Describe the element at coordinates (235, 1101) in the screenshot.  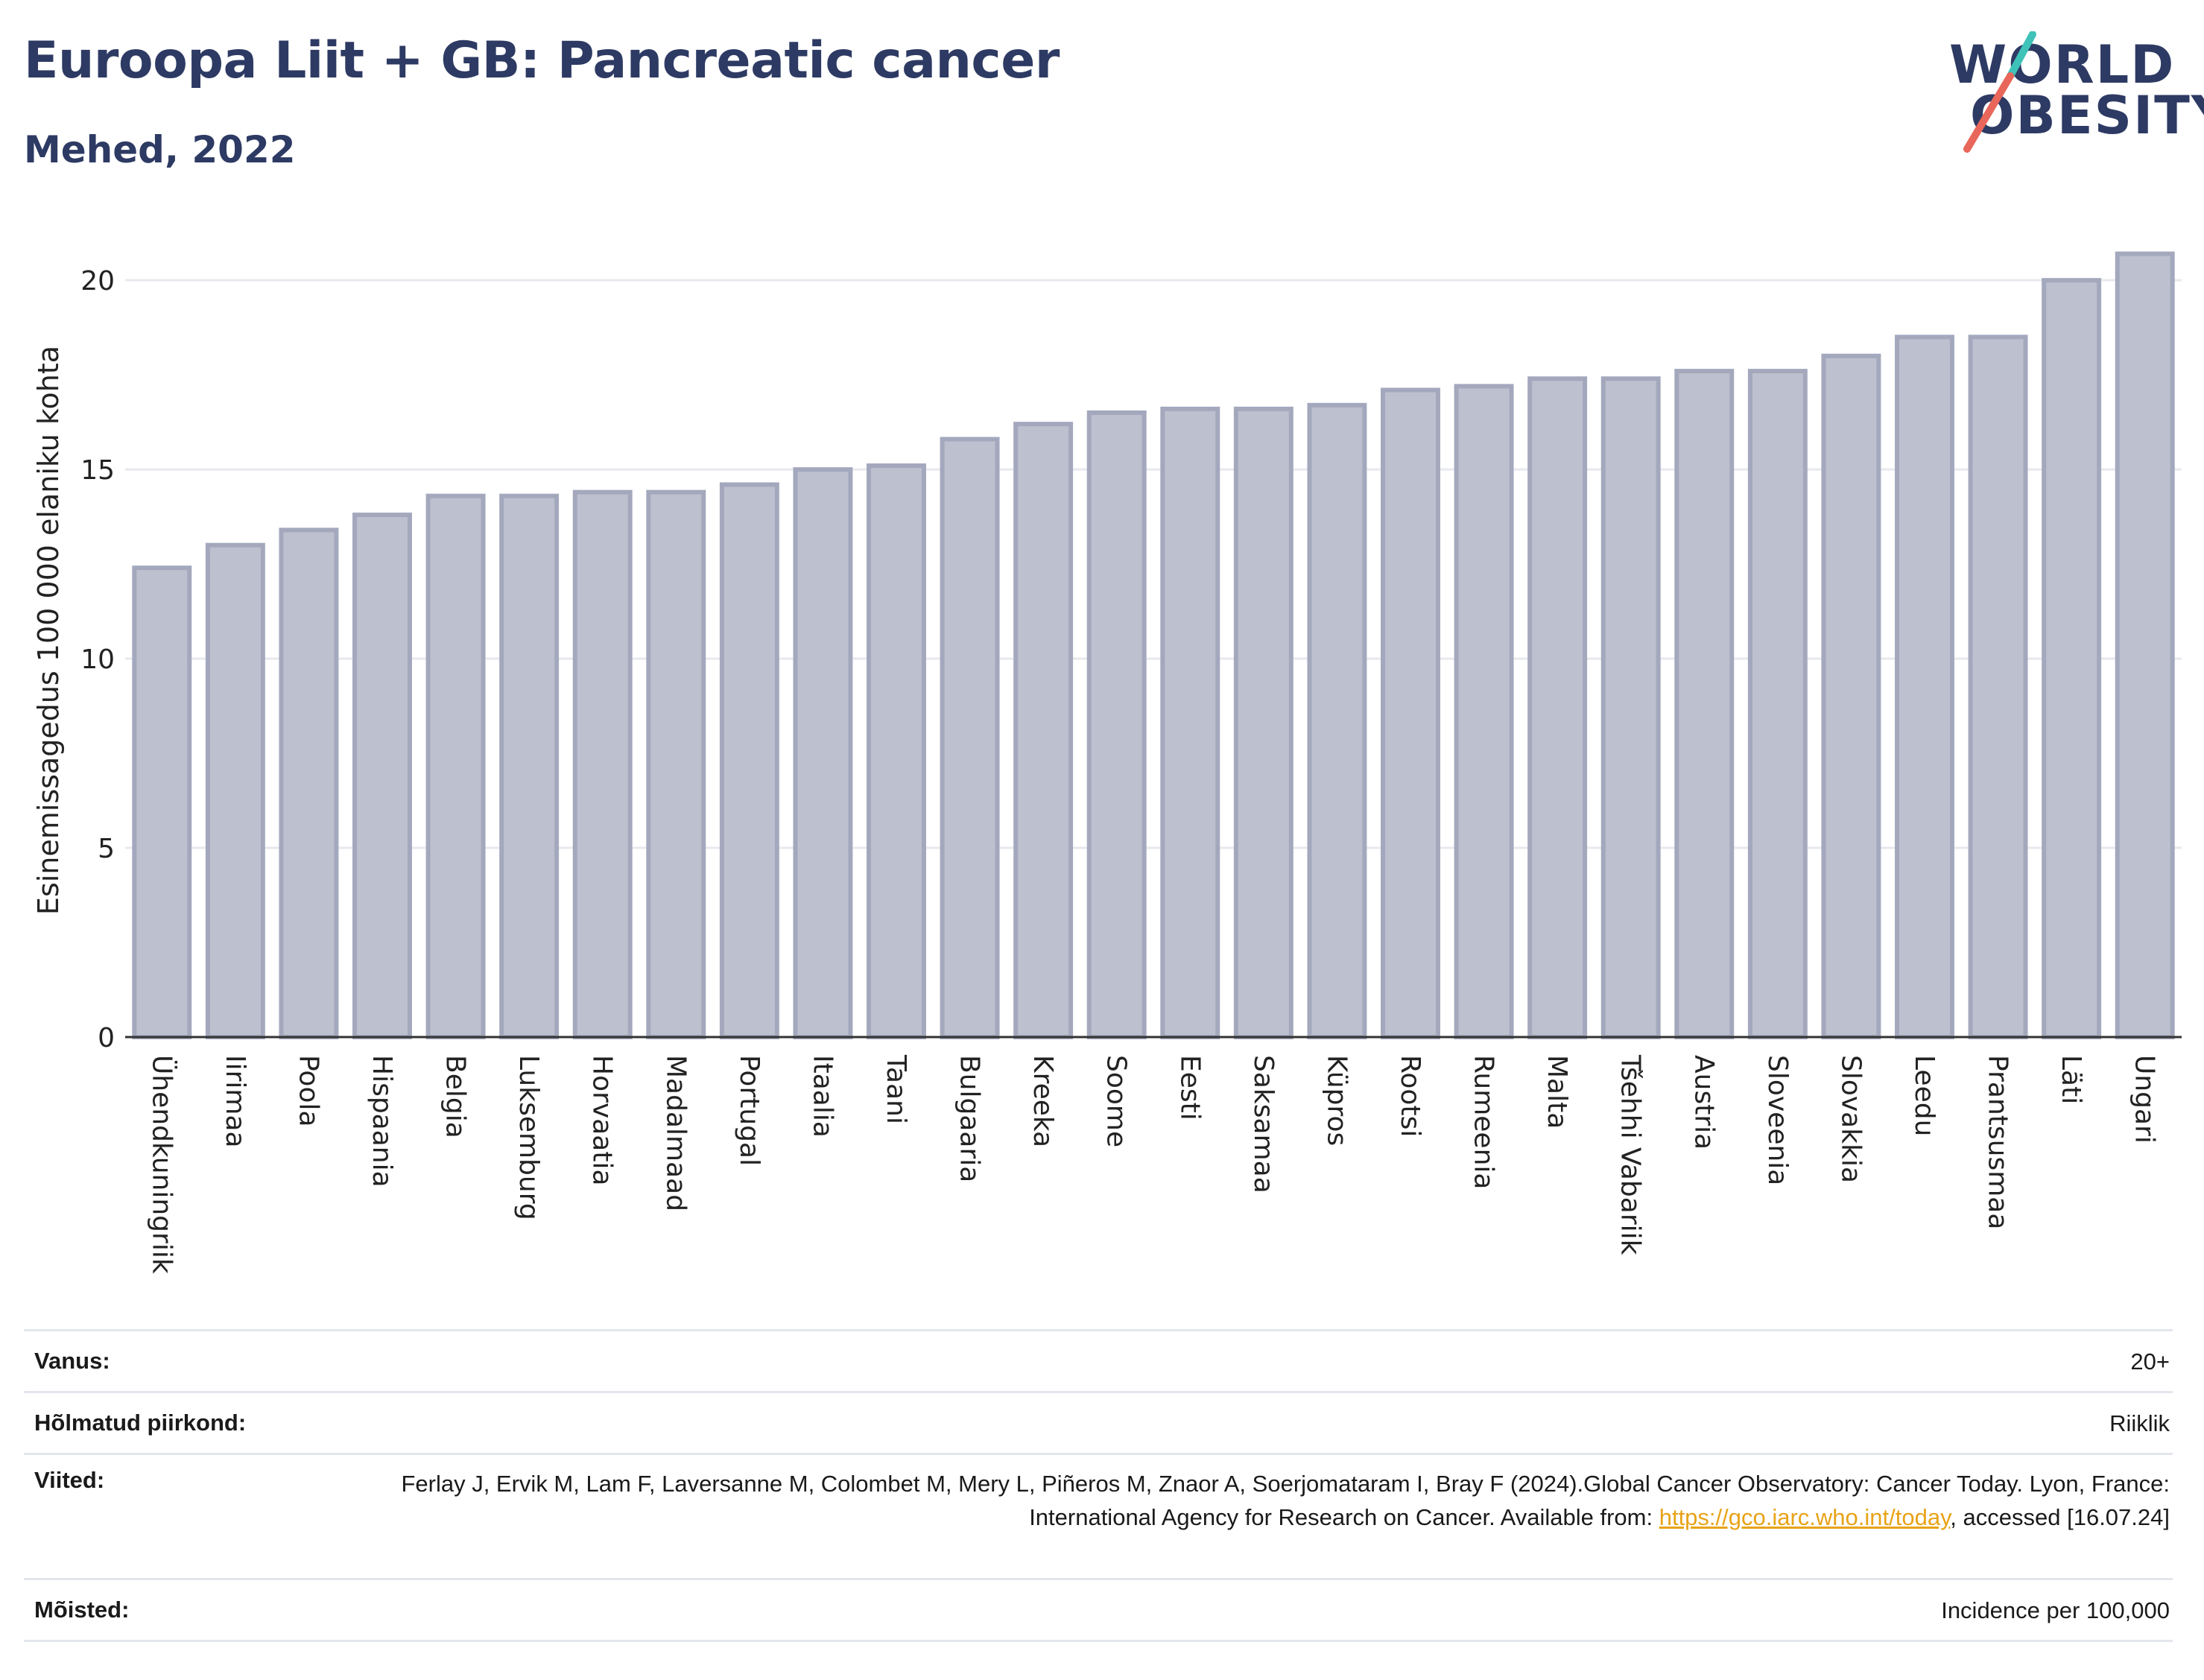
I see `x-tick-label: Iirimaa` at that location.